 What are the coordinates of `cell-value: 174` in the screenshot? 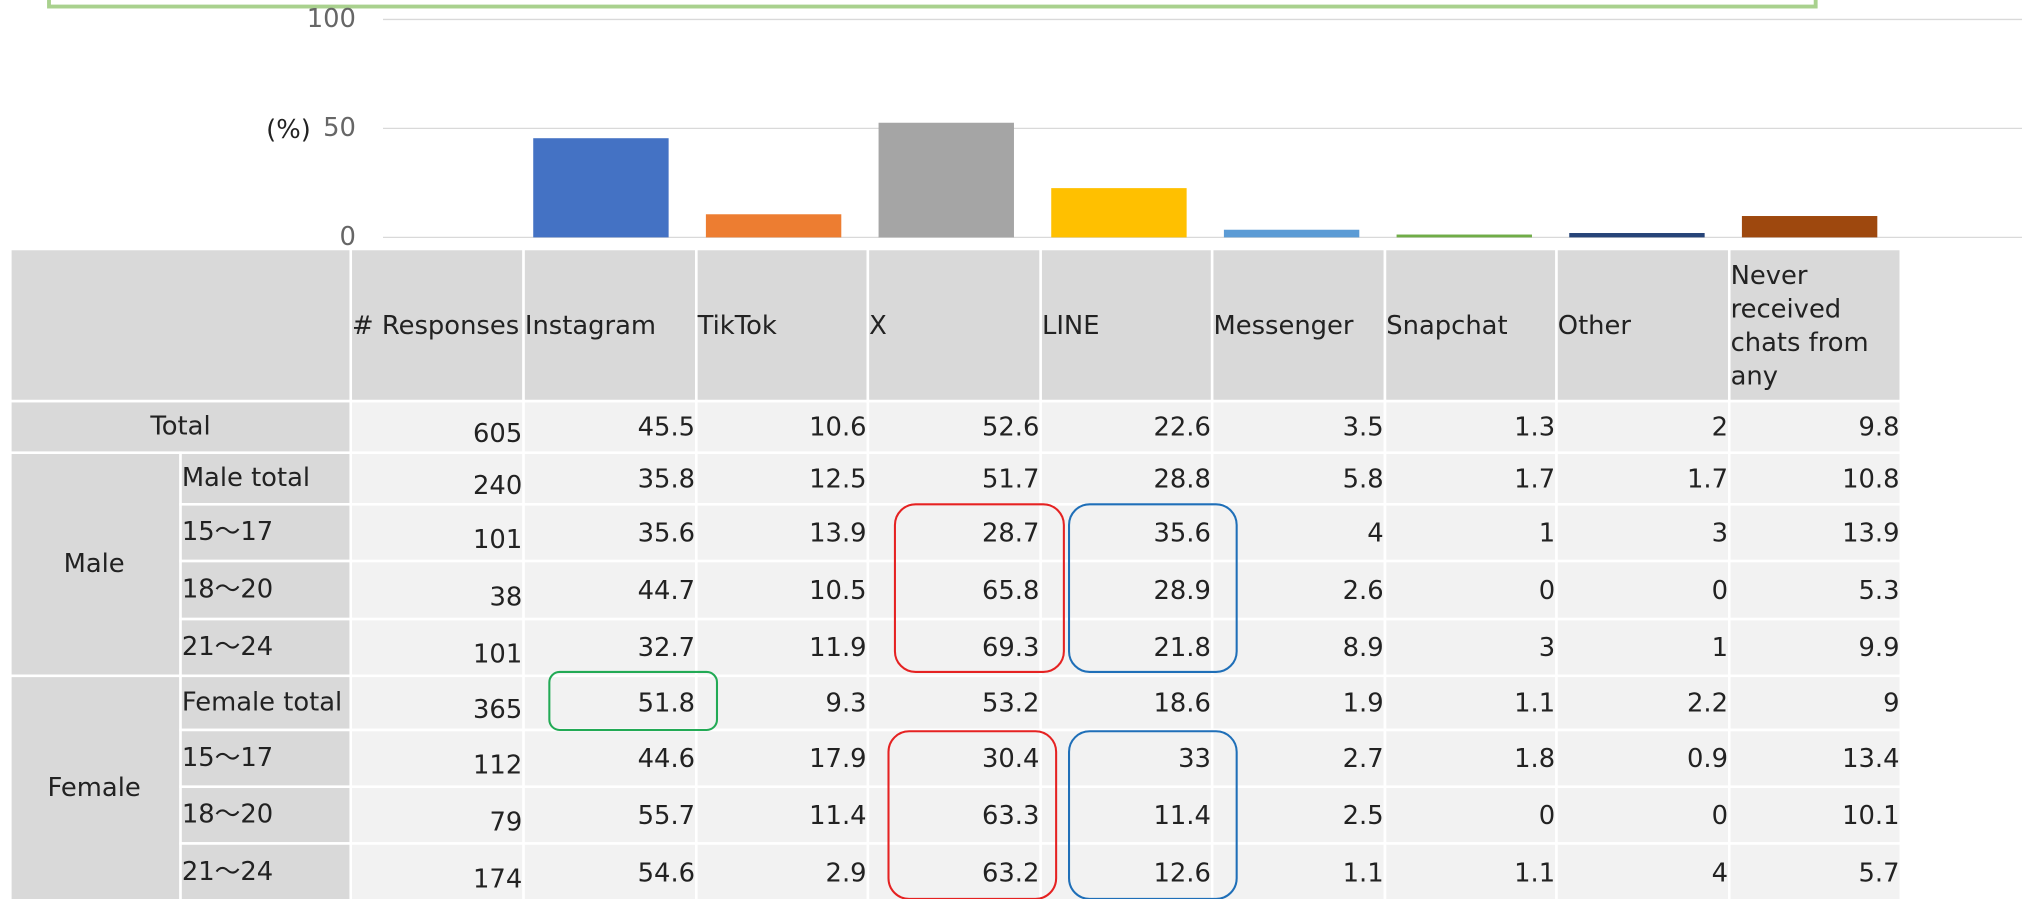 It's located at (497, 880).